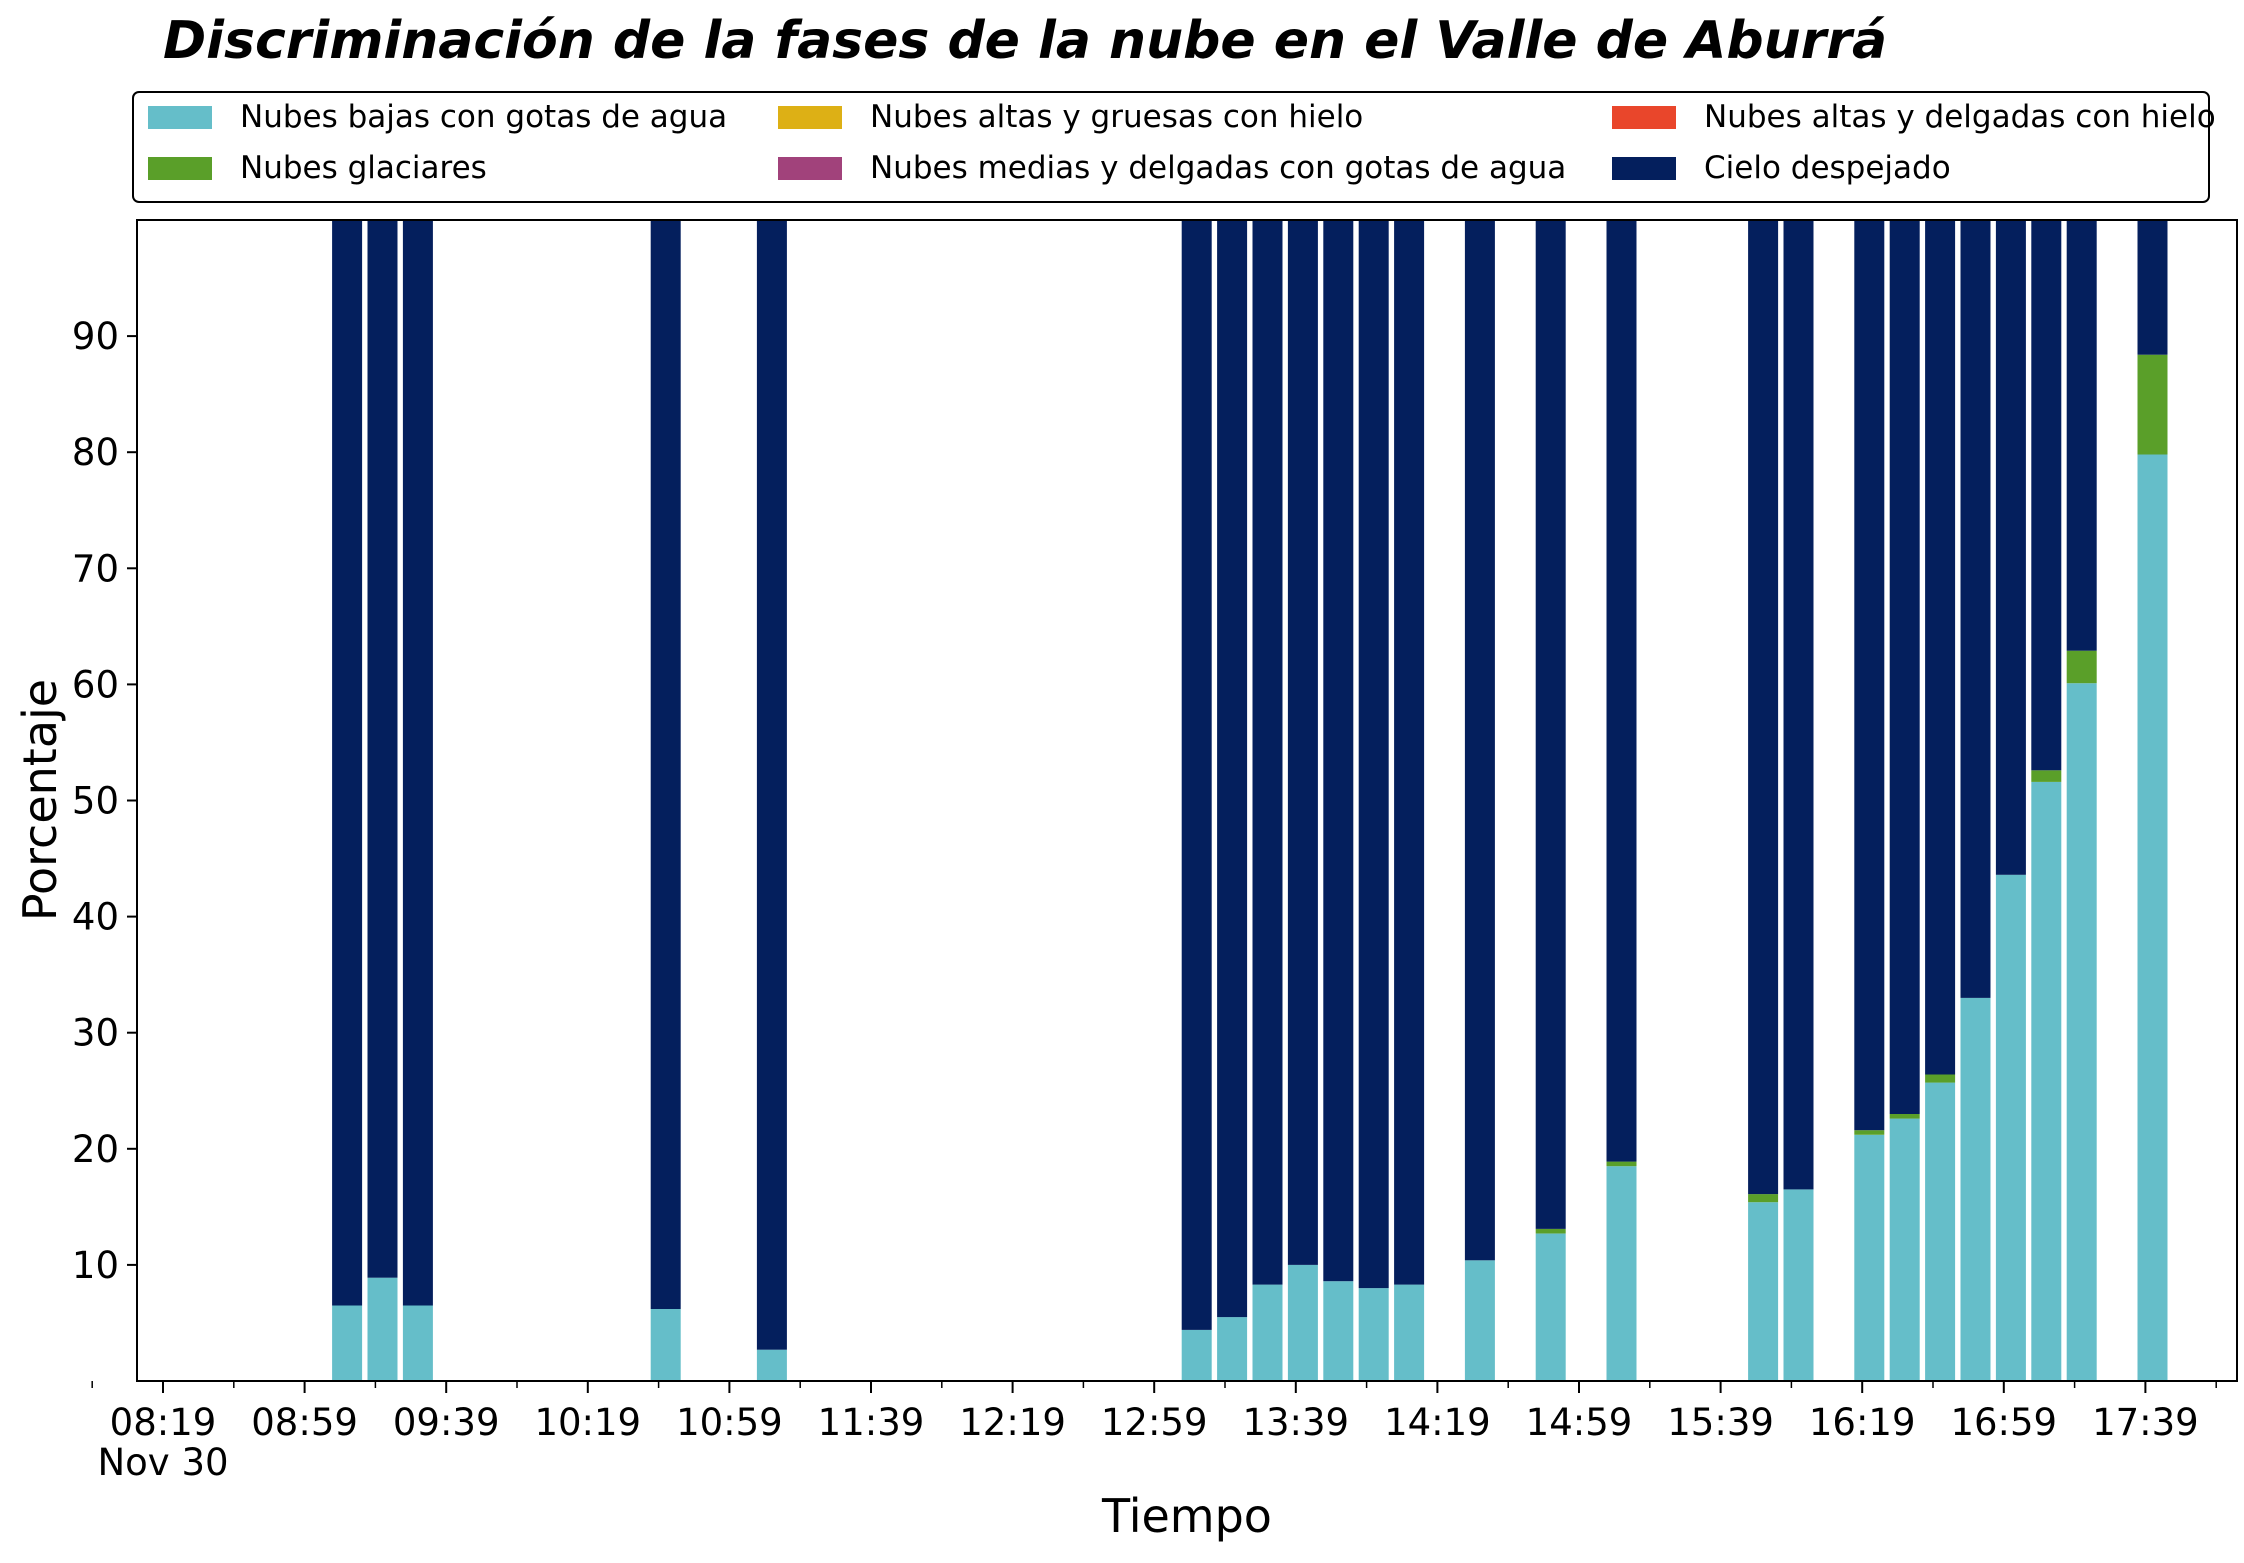 Image resolution: width=2244 pixels, height=1563 pixels. What do you see at coordinates (871, 1422) in the screenshot?
I see `x-tick-label: 11:39` at bounding box center [871, 1422].